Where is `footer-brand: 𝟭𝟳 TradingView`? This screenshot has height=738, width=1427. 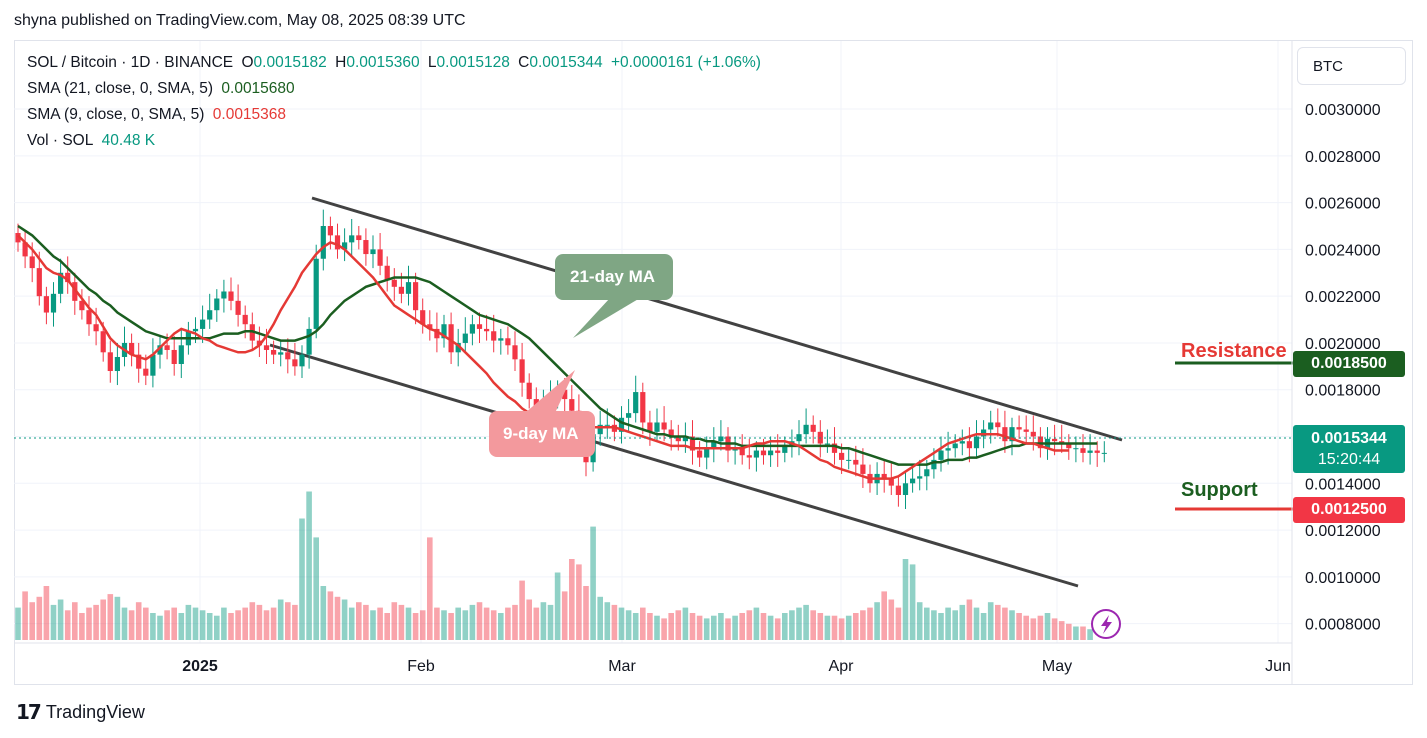 footer-brand: 𝟭𝟳 TradingView is located at coordinates (80, 712).